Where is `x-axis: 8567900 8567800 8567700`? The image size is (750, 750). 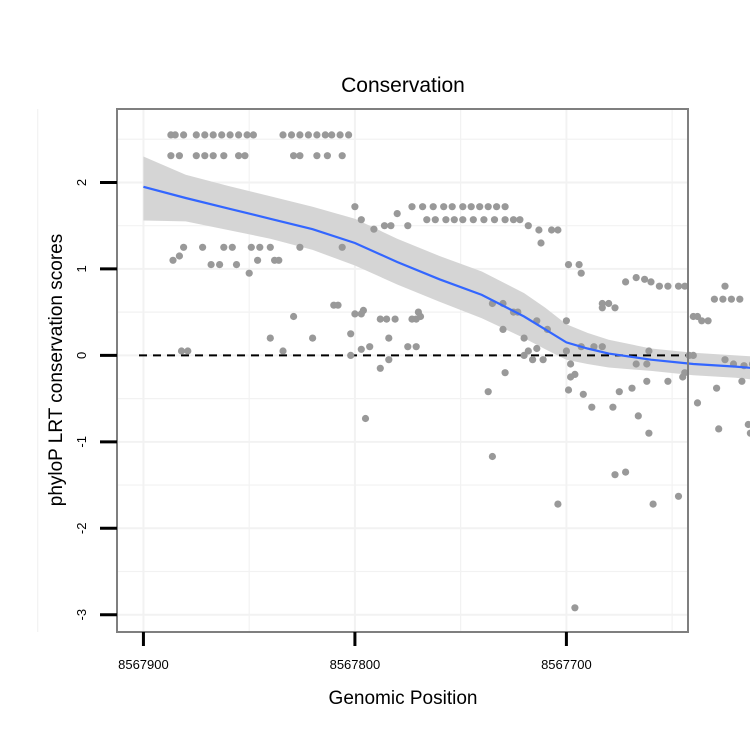
x-axis: 8567900 8567800 8567700 is located at coordinates (355, 652).